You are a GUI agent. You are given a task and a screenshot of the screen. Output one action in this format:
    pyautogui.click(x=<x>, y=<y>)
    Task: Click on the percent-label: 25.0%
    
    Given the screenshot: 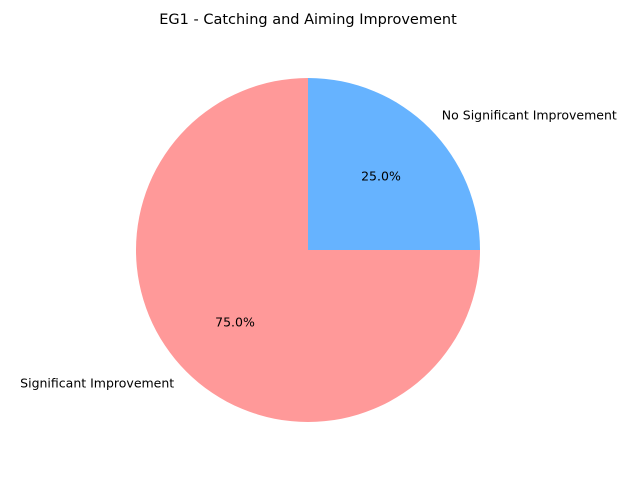 What is the action you would take?
    pyautogui.click(x=381, y=176)
    